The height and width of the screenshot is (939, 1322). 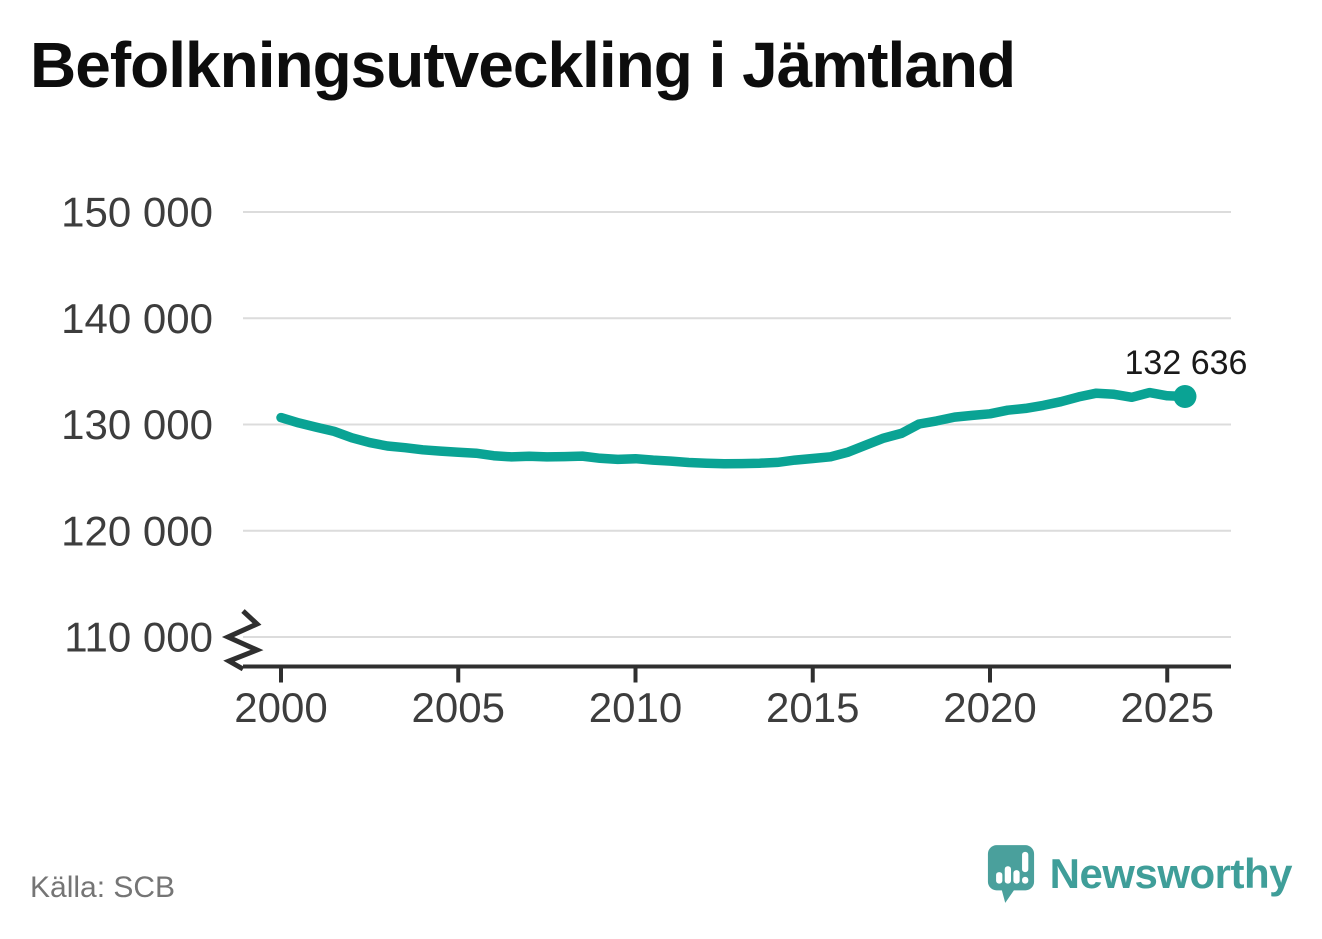 I want to click on y-axis-labels: 150 000 140 000 130 000 120 000 110 000, so click(x=137, y=425).